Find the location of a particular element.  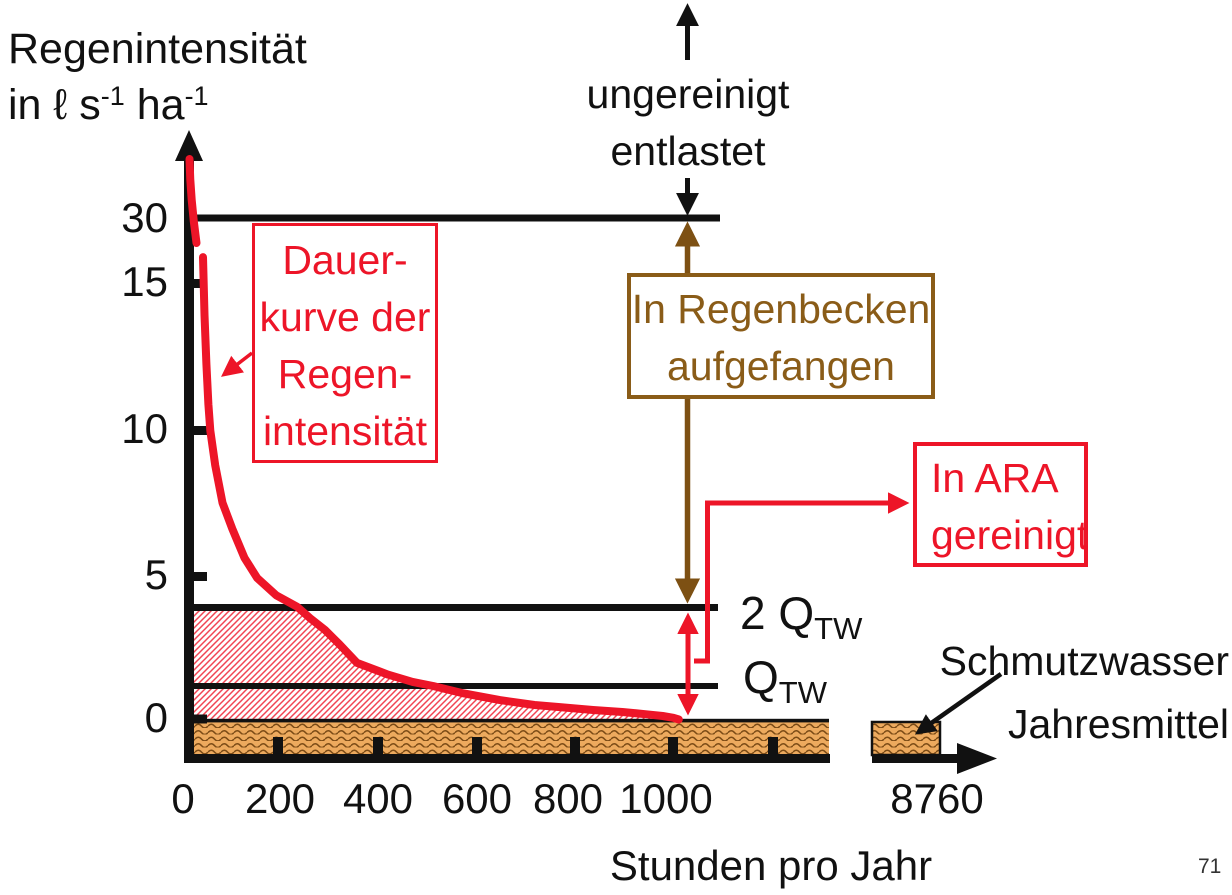

y-axis is located at coordinates (189, 456).